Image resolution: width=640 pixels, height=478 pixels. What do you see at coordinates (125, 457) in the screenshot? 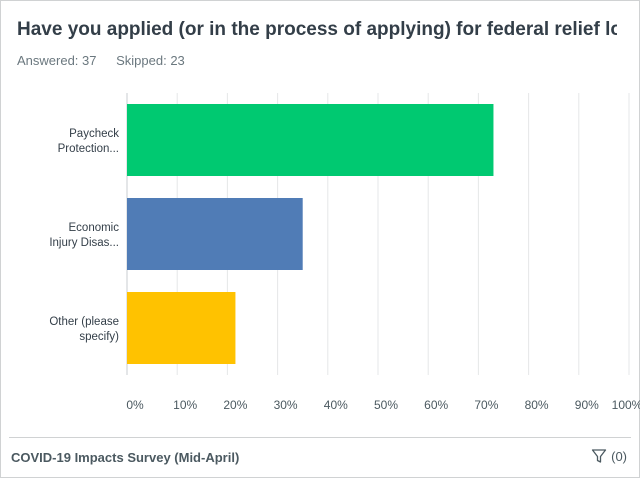
I see `survey-name: COVID-19 Impacts Survey (Mid-April)` at bounding box center [125, 457].